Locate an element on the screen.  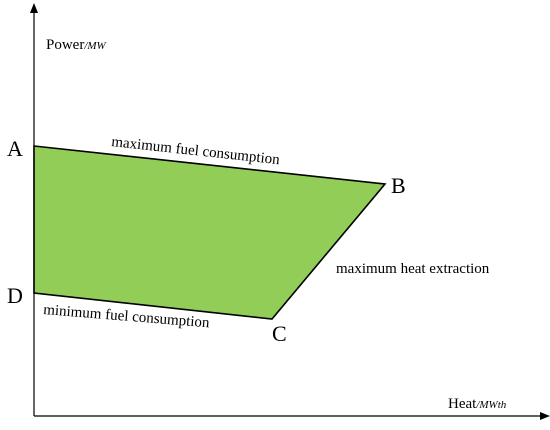
y-axis-label: Power/MW is located at coordinates (76, 45).